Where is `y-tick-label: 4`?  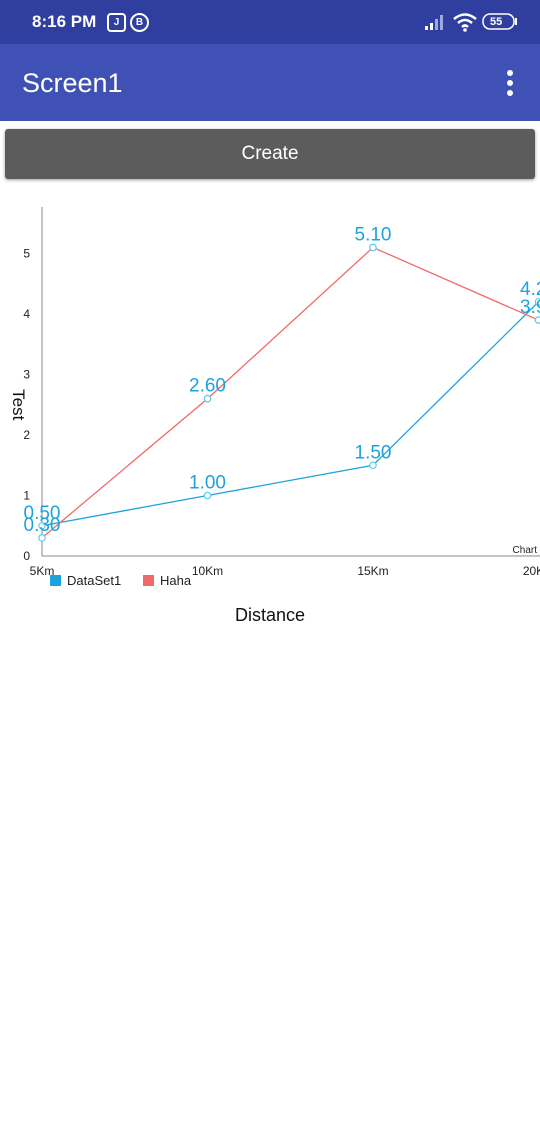 y-tick-label: 4 is located at coordinates (26, 314).